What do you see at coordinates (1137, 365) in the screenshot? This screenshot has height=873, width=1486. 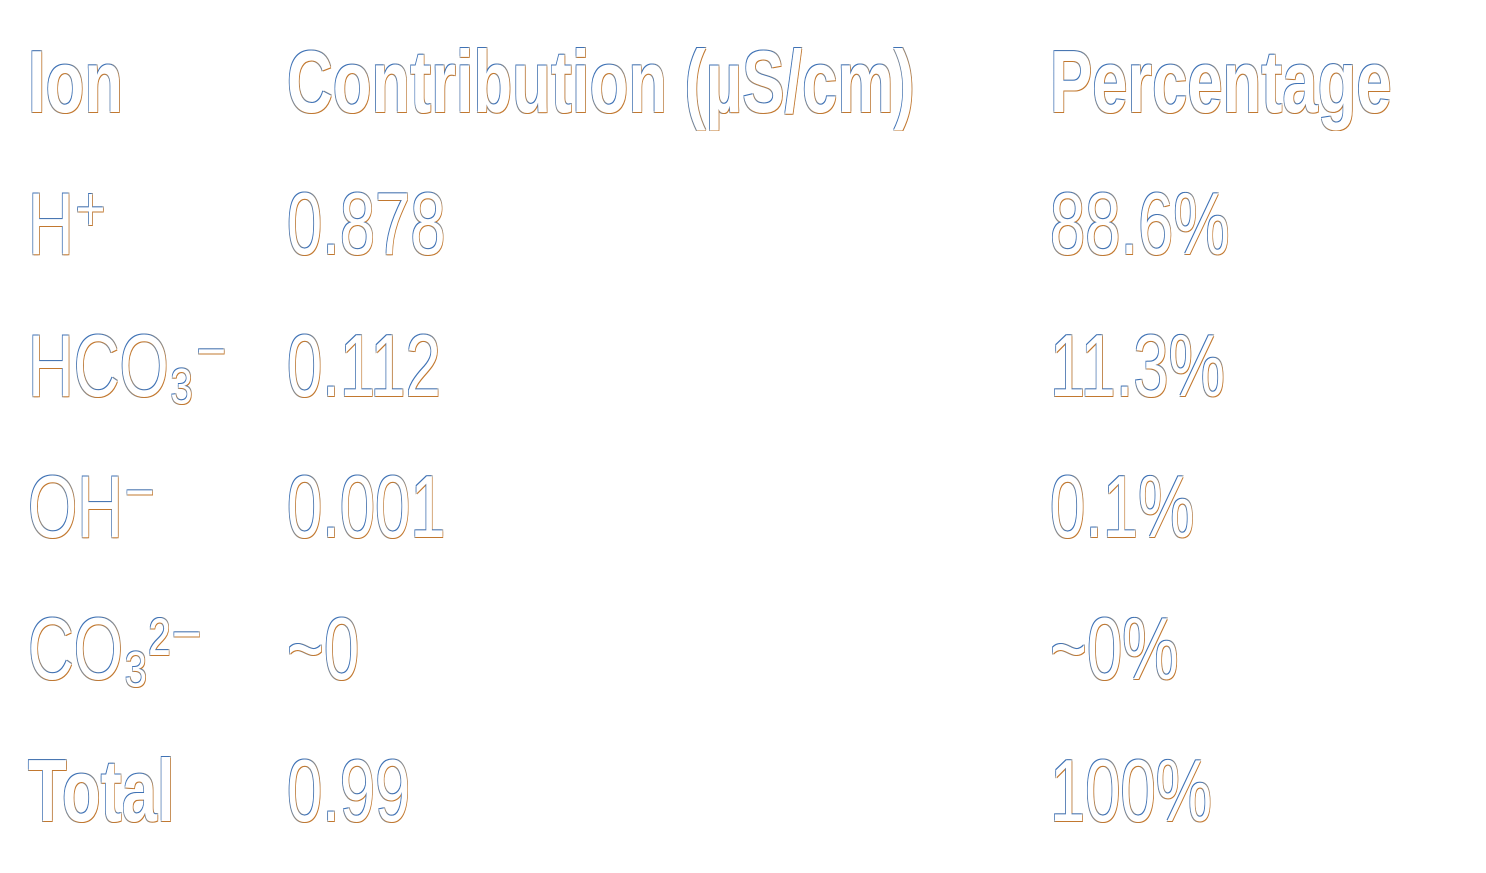 I see `value-cell: 11.3%` at bounding box center [1137, 365].